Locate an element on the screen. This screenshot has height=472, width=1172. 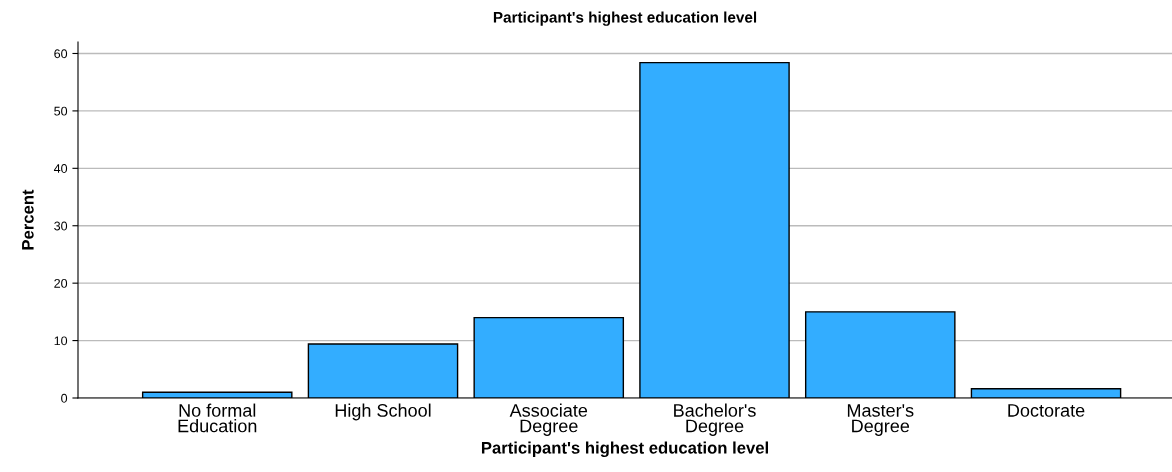
x-tick-label: High School is located at coordinates (383, 412).